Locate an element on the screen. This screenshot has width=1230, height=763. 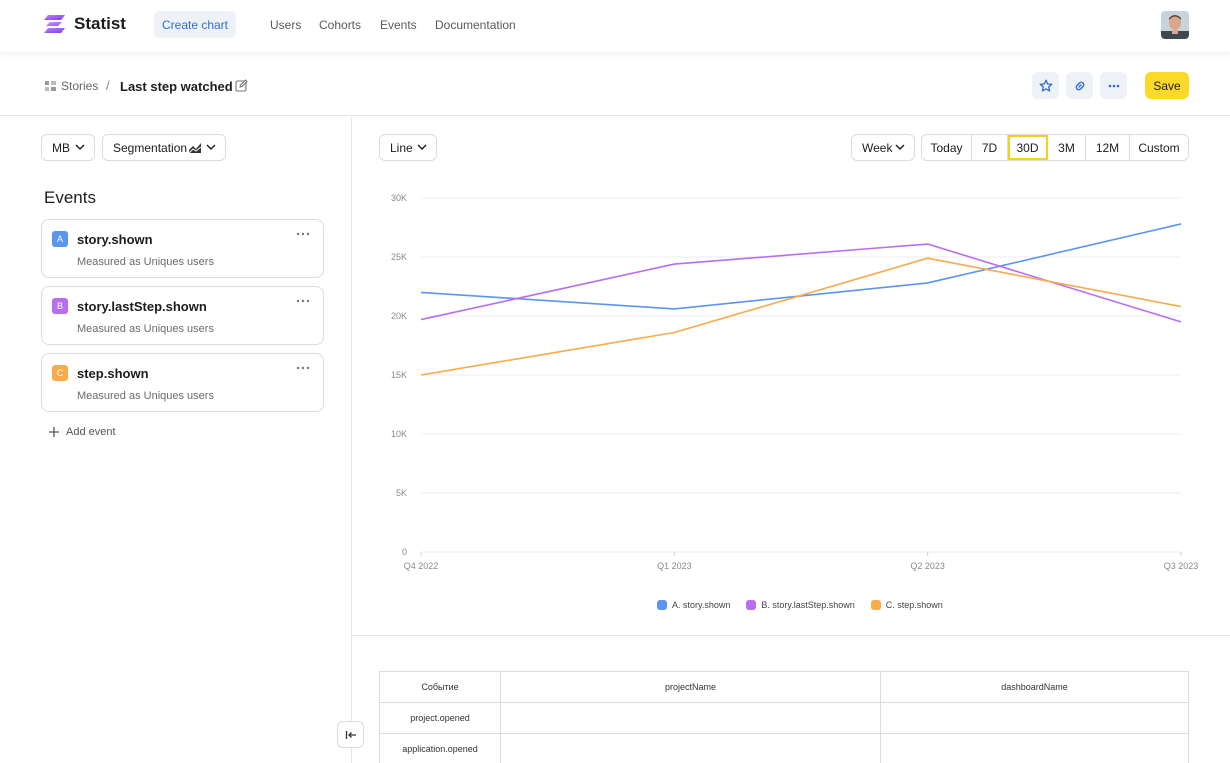
metric-dropdown: MB is located at coordinates (68, 147).